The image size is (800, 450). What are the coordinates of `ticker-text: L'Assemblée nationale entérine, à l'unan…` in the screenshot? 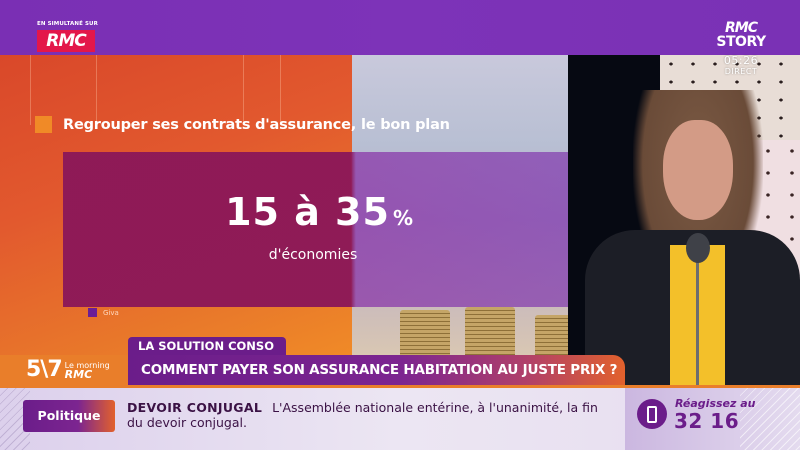 It's located at (362, 415).